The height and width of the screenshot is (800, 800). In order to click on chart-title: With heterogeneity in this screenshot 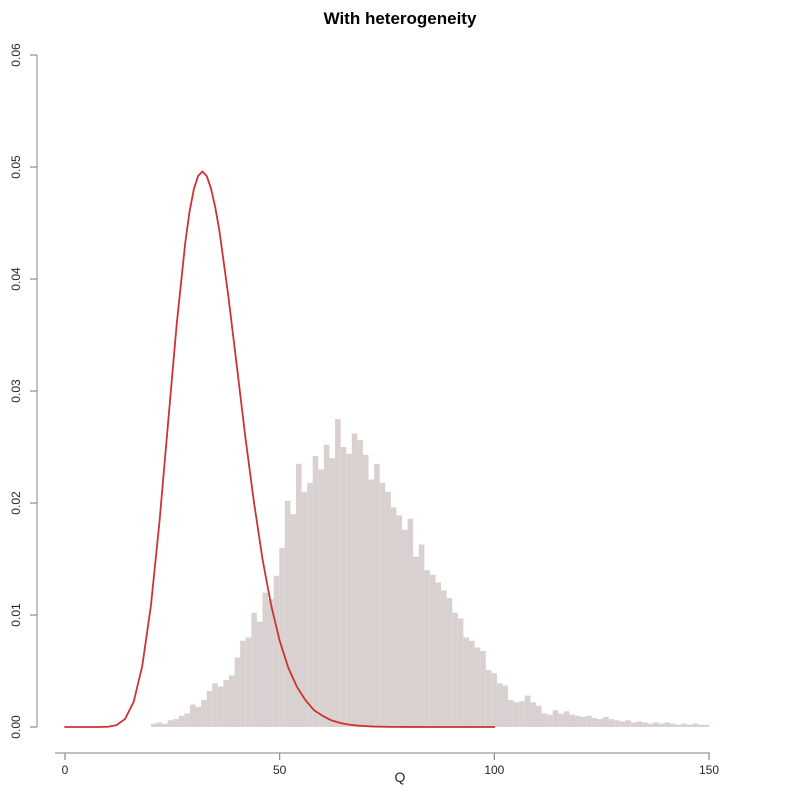, I will do `click(400, 18)`.